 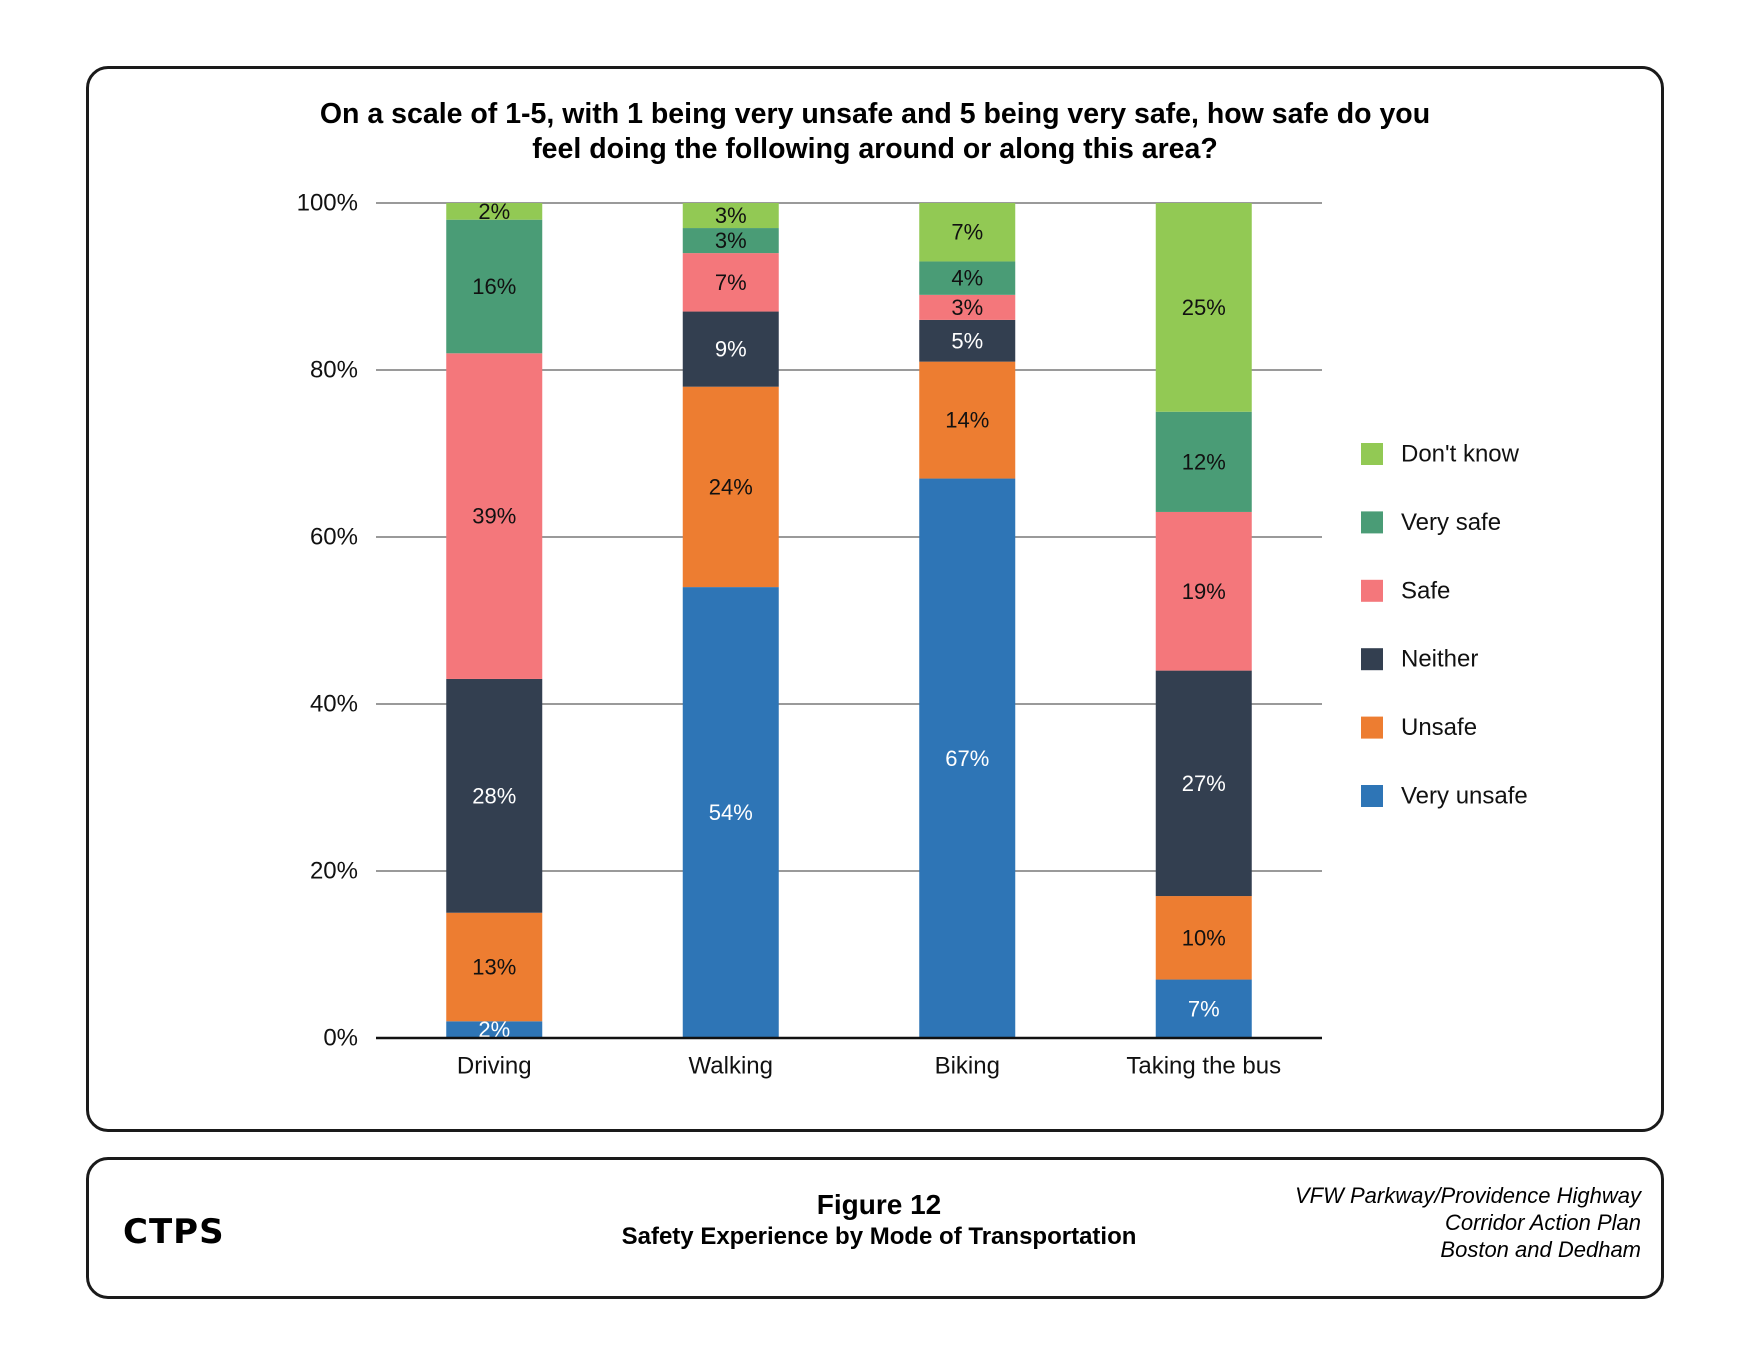 What do you see at coordinates (879, 1204) in the screenshot?
I see `figure-number: Figure 12` at bounding box center [879, 1204].